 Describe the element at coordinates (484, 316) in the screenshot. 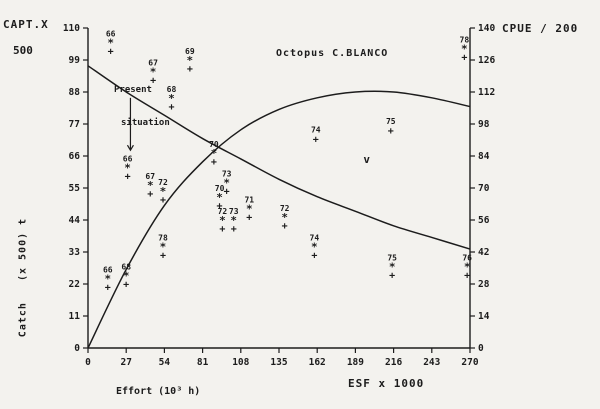

I see `svg-text: 14` at that location.